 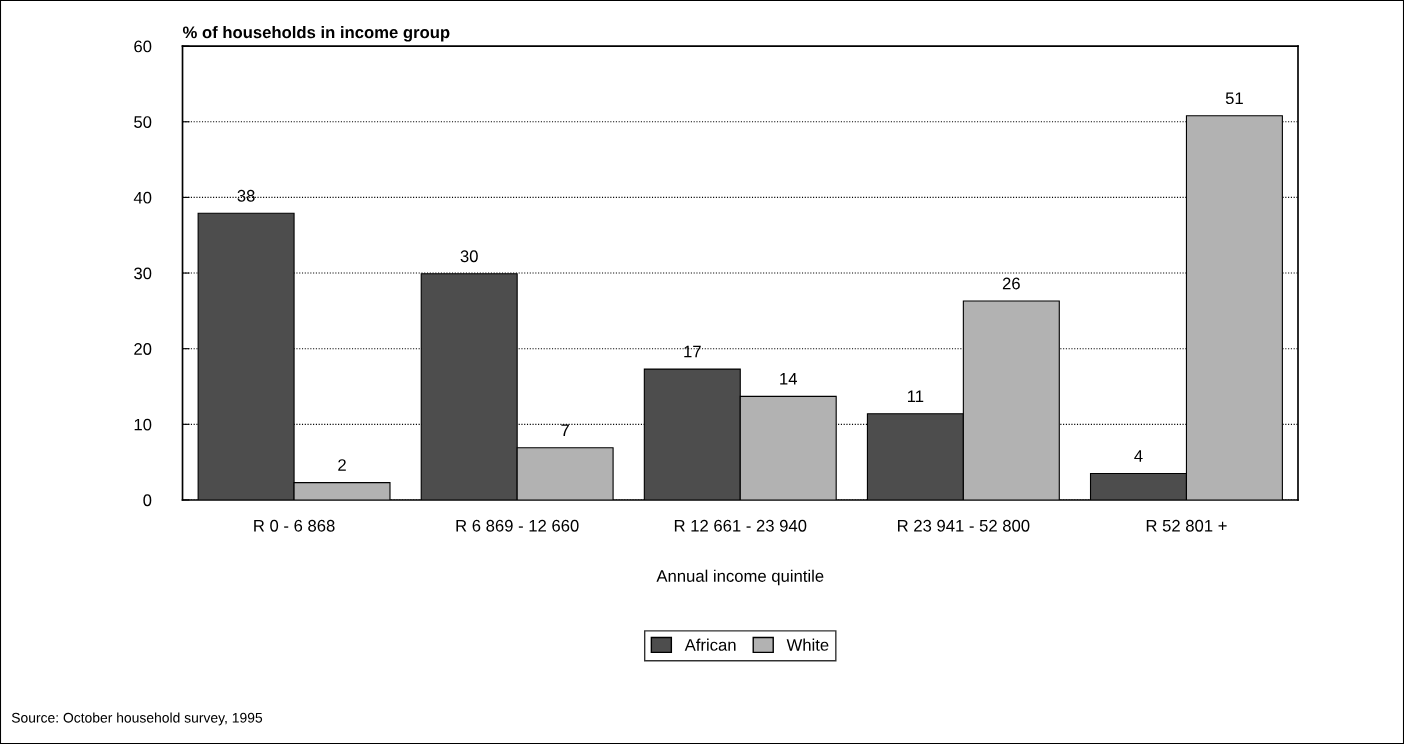 What do you see at coordinates (143, 46) in the screenshot?
I see `y-tick-label: 60` at bounding box center [143, 46].